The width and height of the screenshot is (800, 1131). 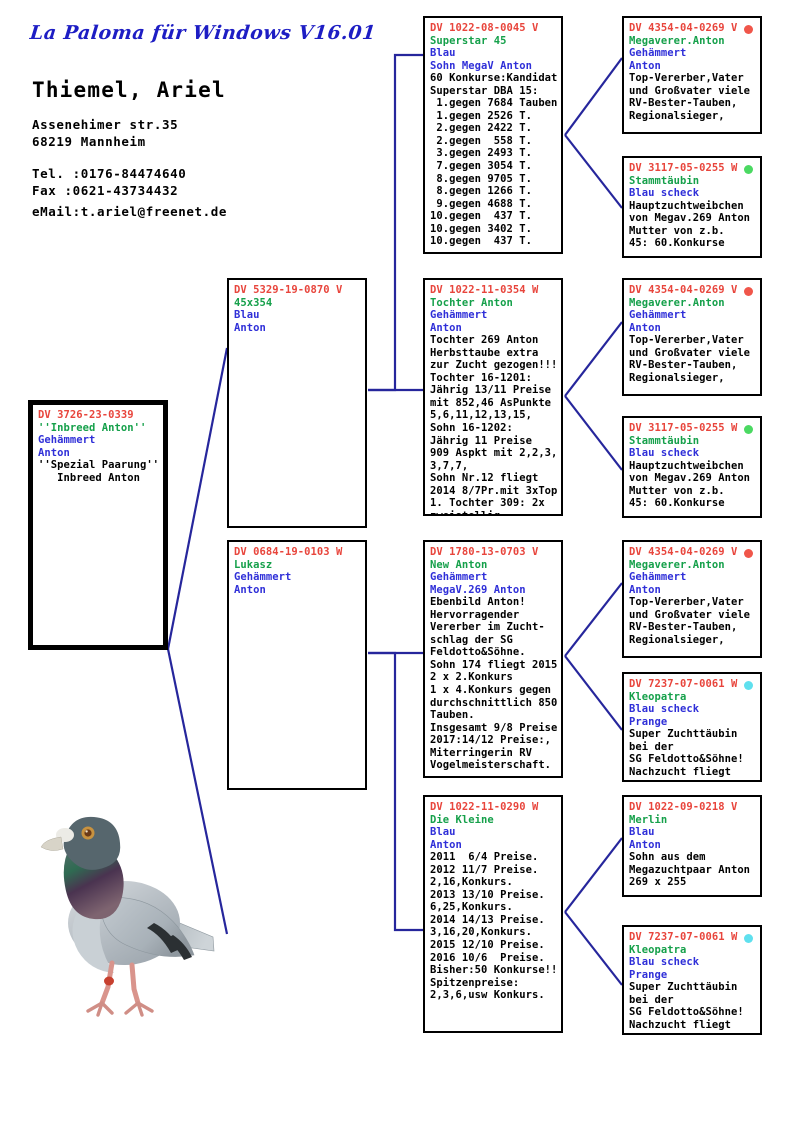 What do you see at coordinates (202, 33) in the screenshot?
I see `app-title: La Paloma für Windows V16.01` at bounding box center [202, 33].